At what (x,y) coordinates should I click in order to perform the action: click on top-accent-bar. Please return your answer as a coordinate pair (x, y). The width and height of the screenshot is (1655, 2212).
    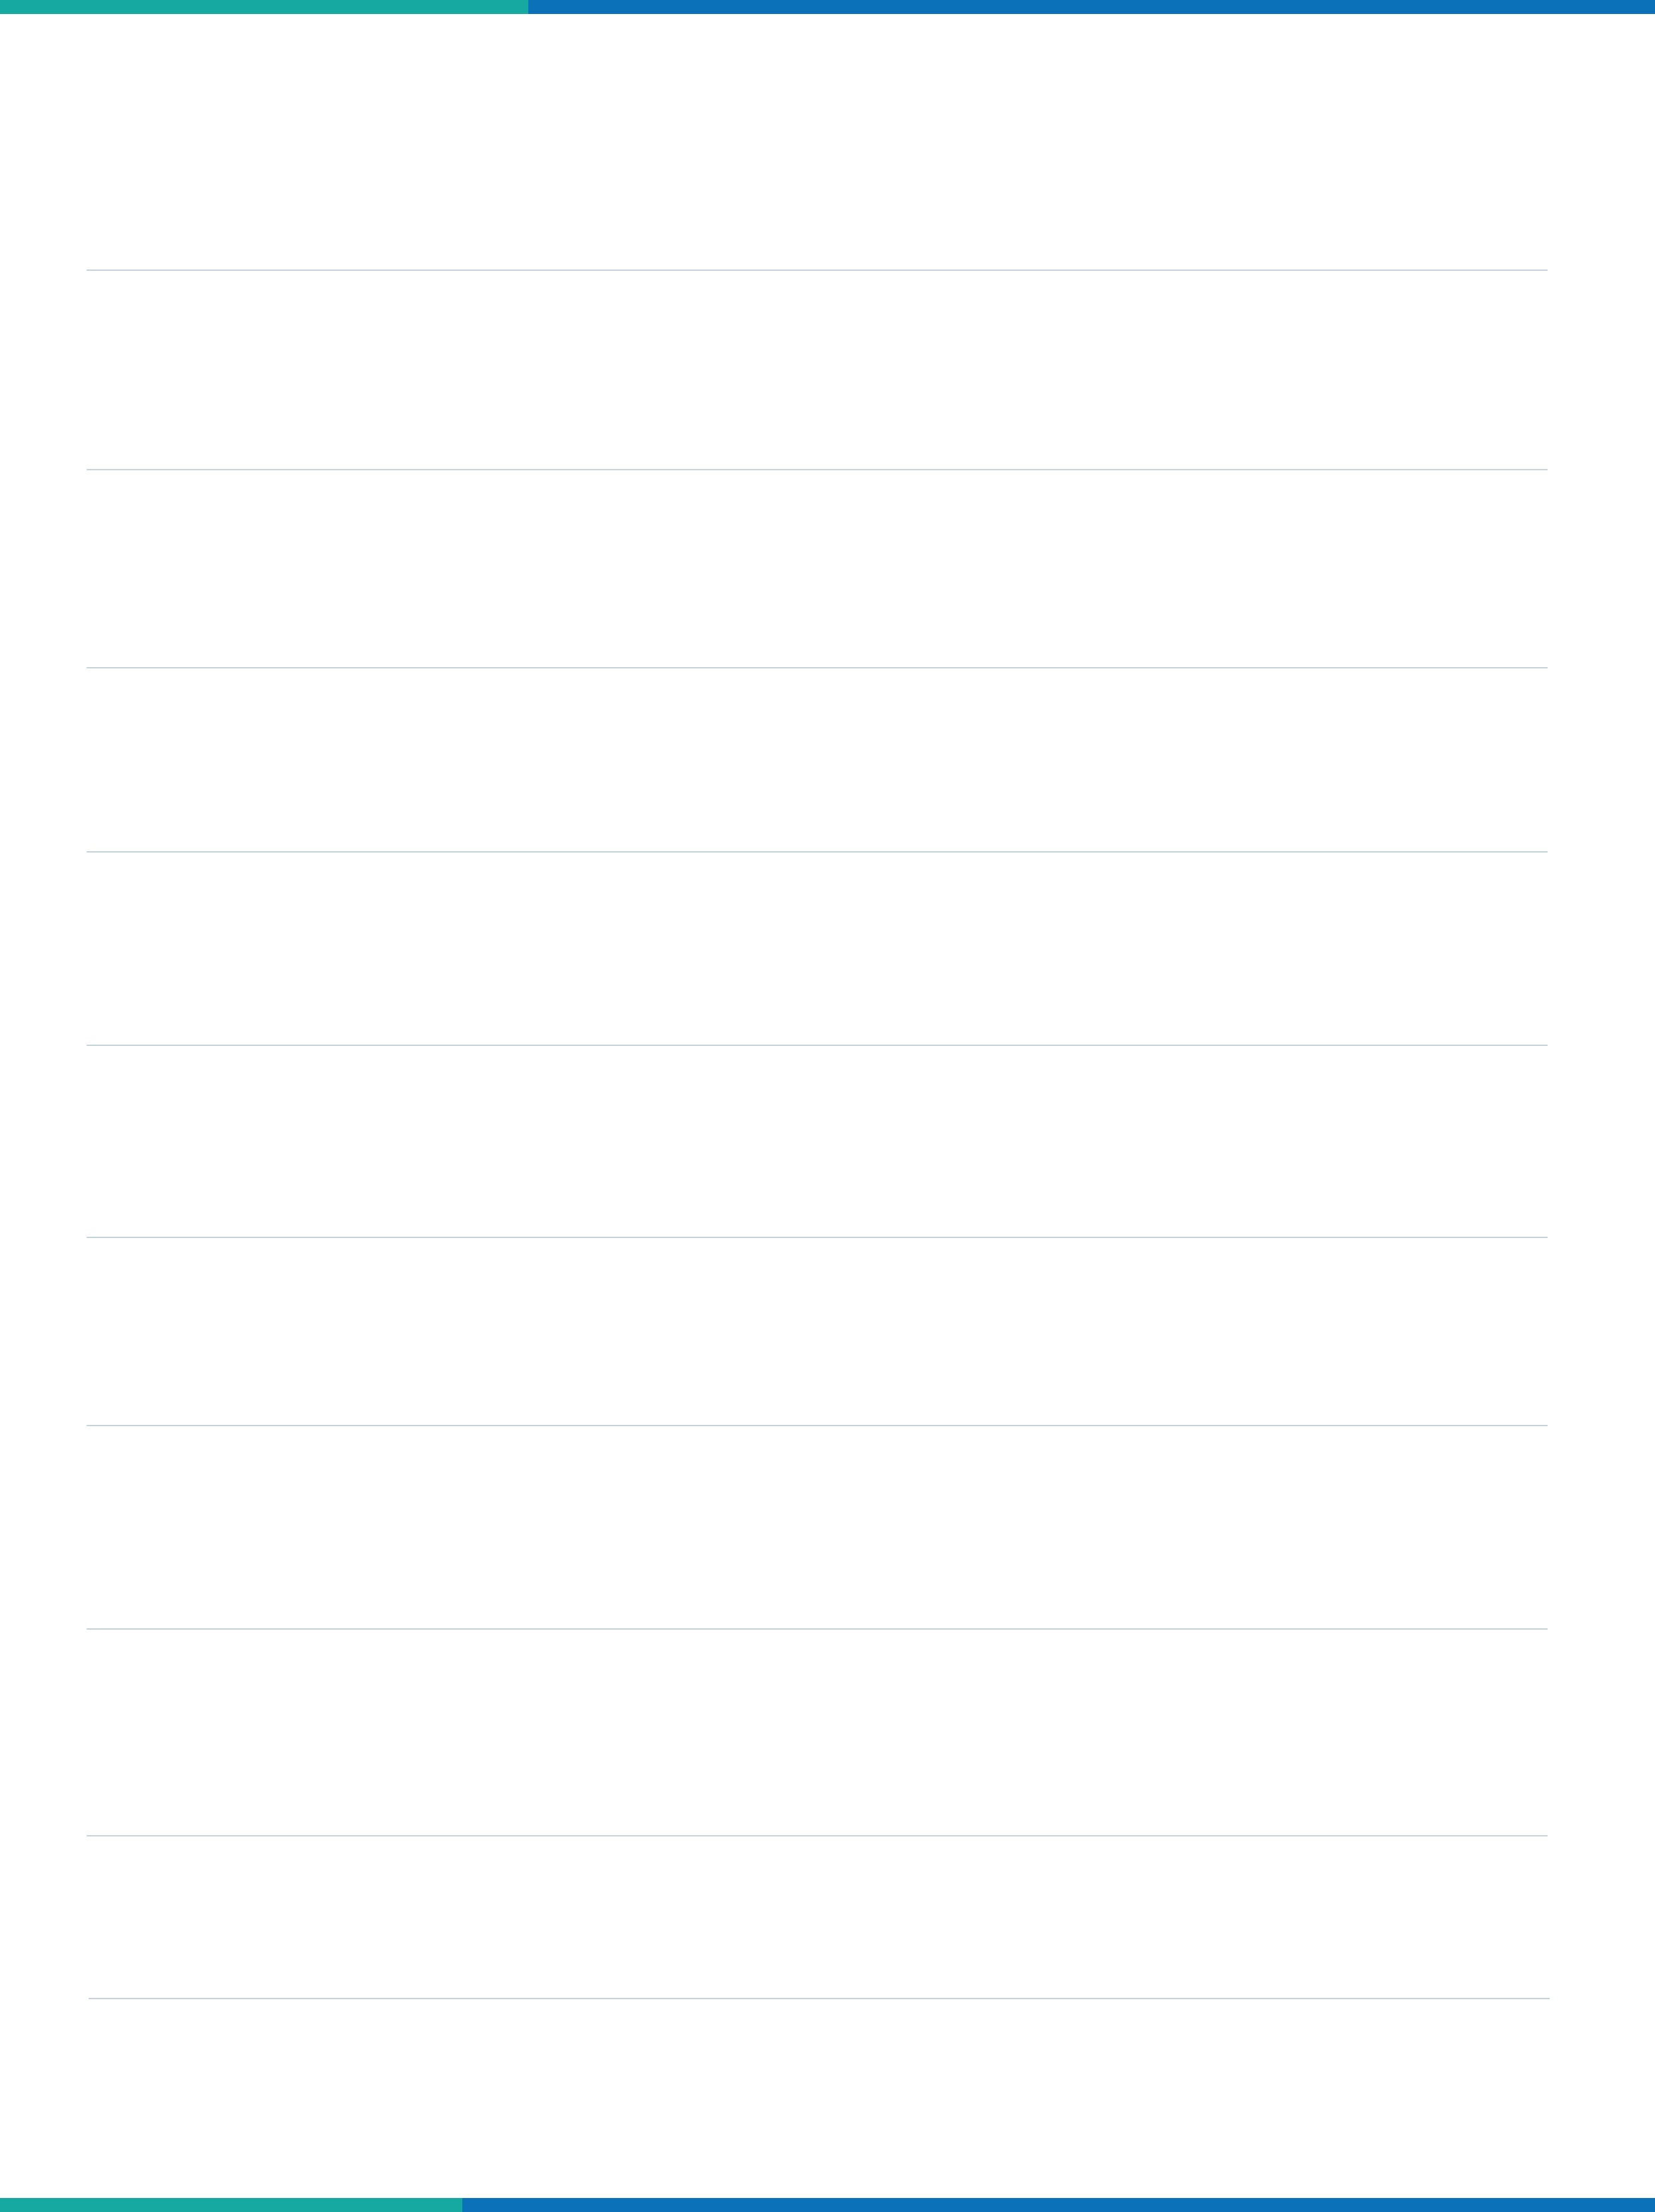
    Looking at the image, I should click on (827, 7).